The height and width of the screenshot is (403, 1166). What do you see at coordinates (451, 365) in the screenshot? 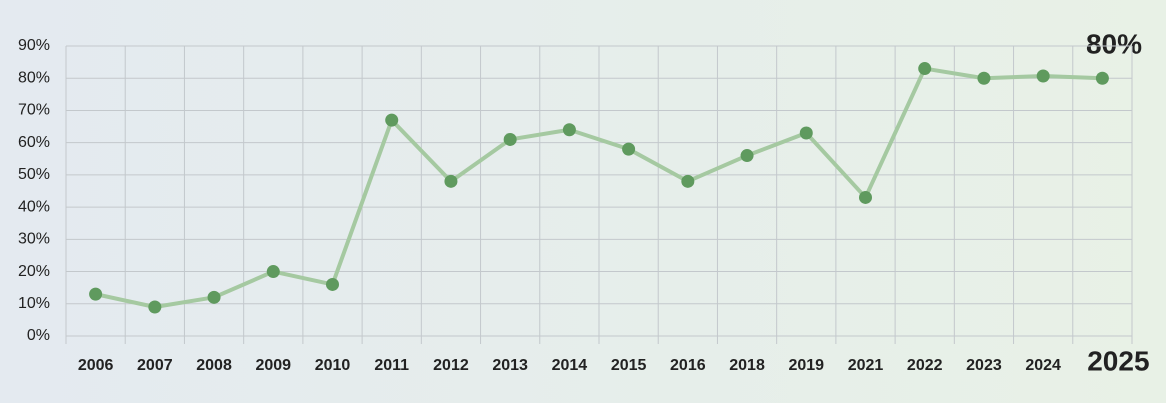
I see `x-tick-label: 2012` at bounding box center [451, 365].